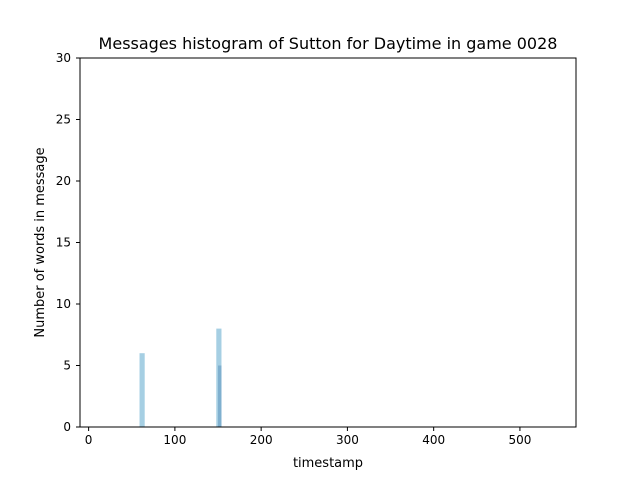 This screenshot has height=480, width=640. What do you see at coordinates (63, 243) in the screenshot?
I see `y-tick-label: 15` at bounding box center [63, 243].